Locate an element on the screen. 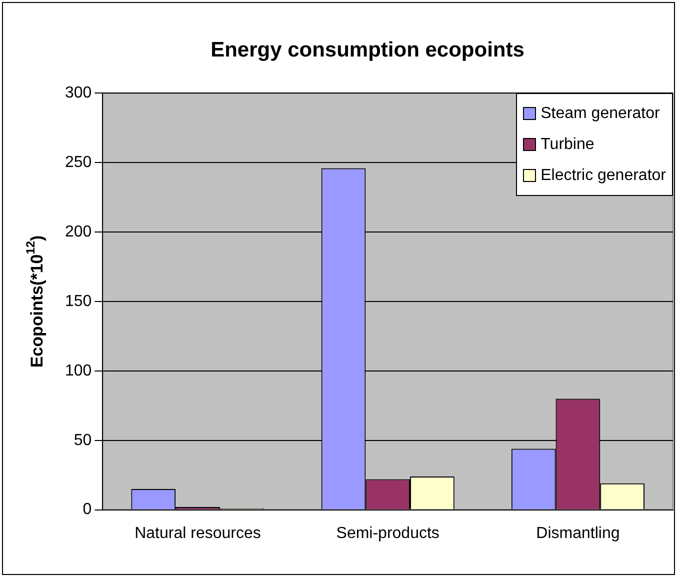 Image resolution: width=679 pixels, height=579 pixels. x-tick-label: Semi-products is located at coordinates (388, 533).